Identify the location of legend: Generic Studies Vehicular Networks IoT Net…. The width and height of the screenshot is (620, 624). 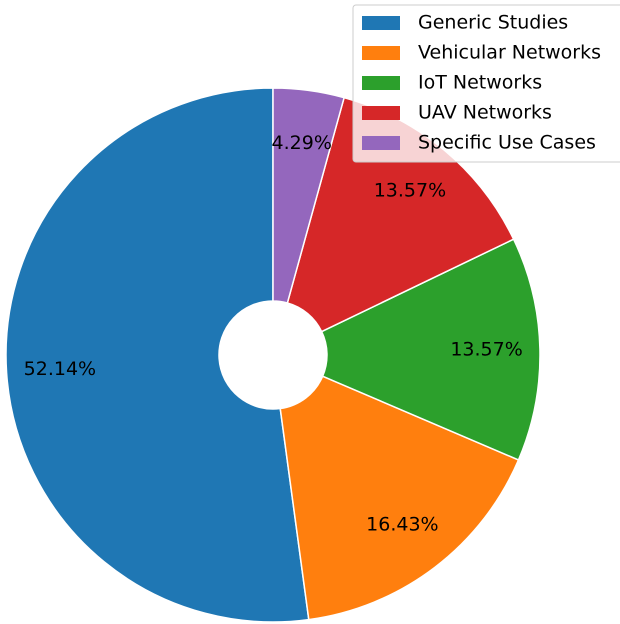
(486, 83).